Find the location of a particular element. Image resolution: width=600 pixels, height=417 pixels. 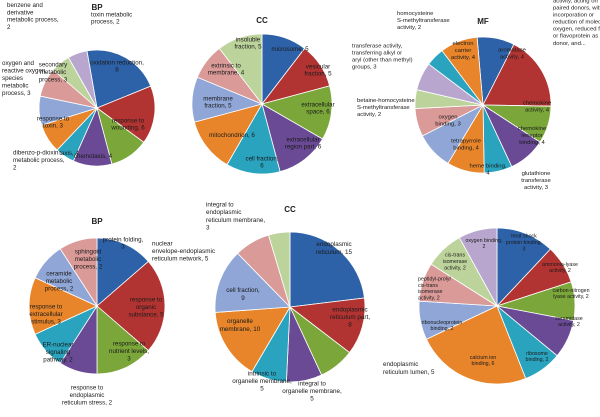

slice-label: ribosome binding, 2 is located at coordinates (537, 357).